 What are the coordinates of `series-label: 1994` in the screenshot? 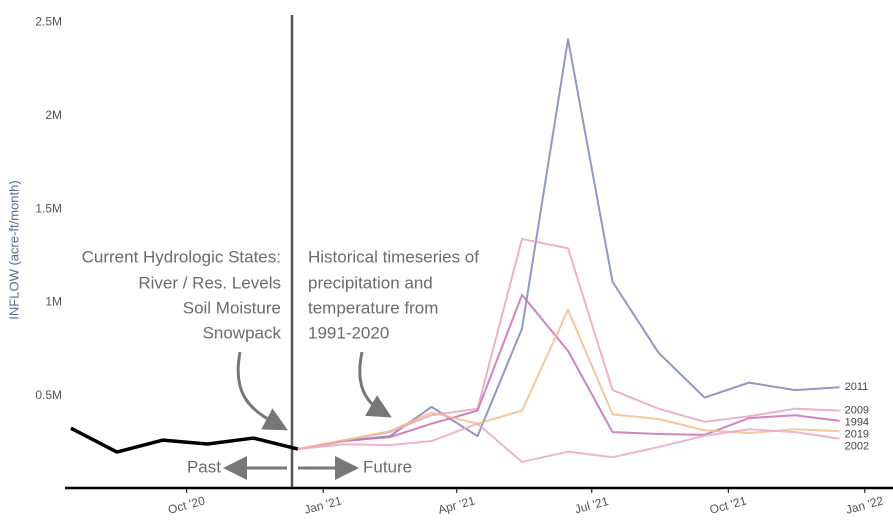 It's located at (857, 423).